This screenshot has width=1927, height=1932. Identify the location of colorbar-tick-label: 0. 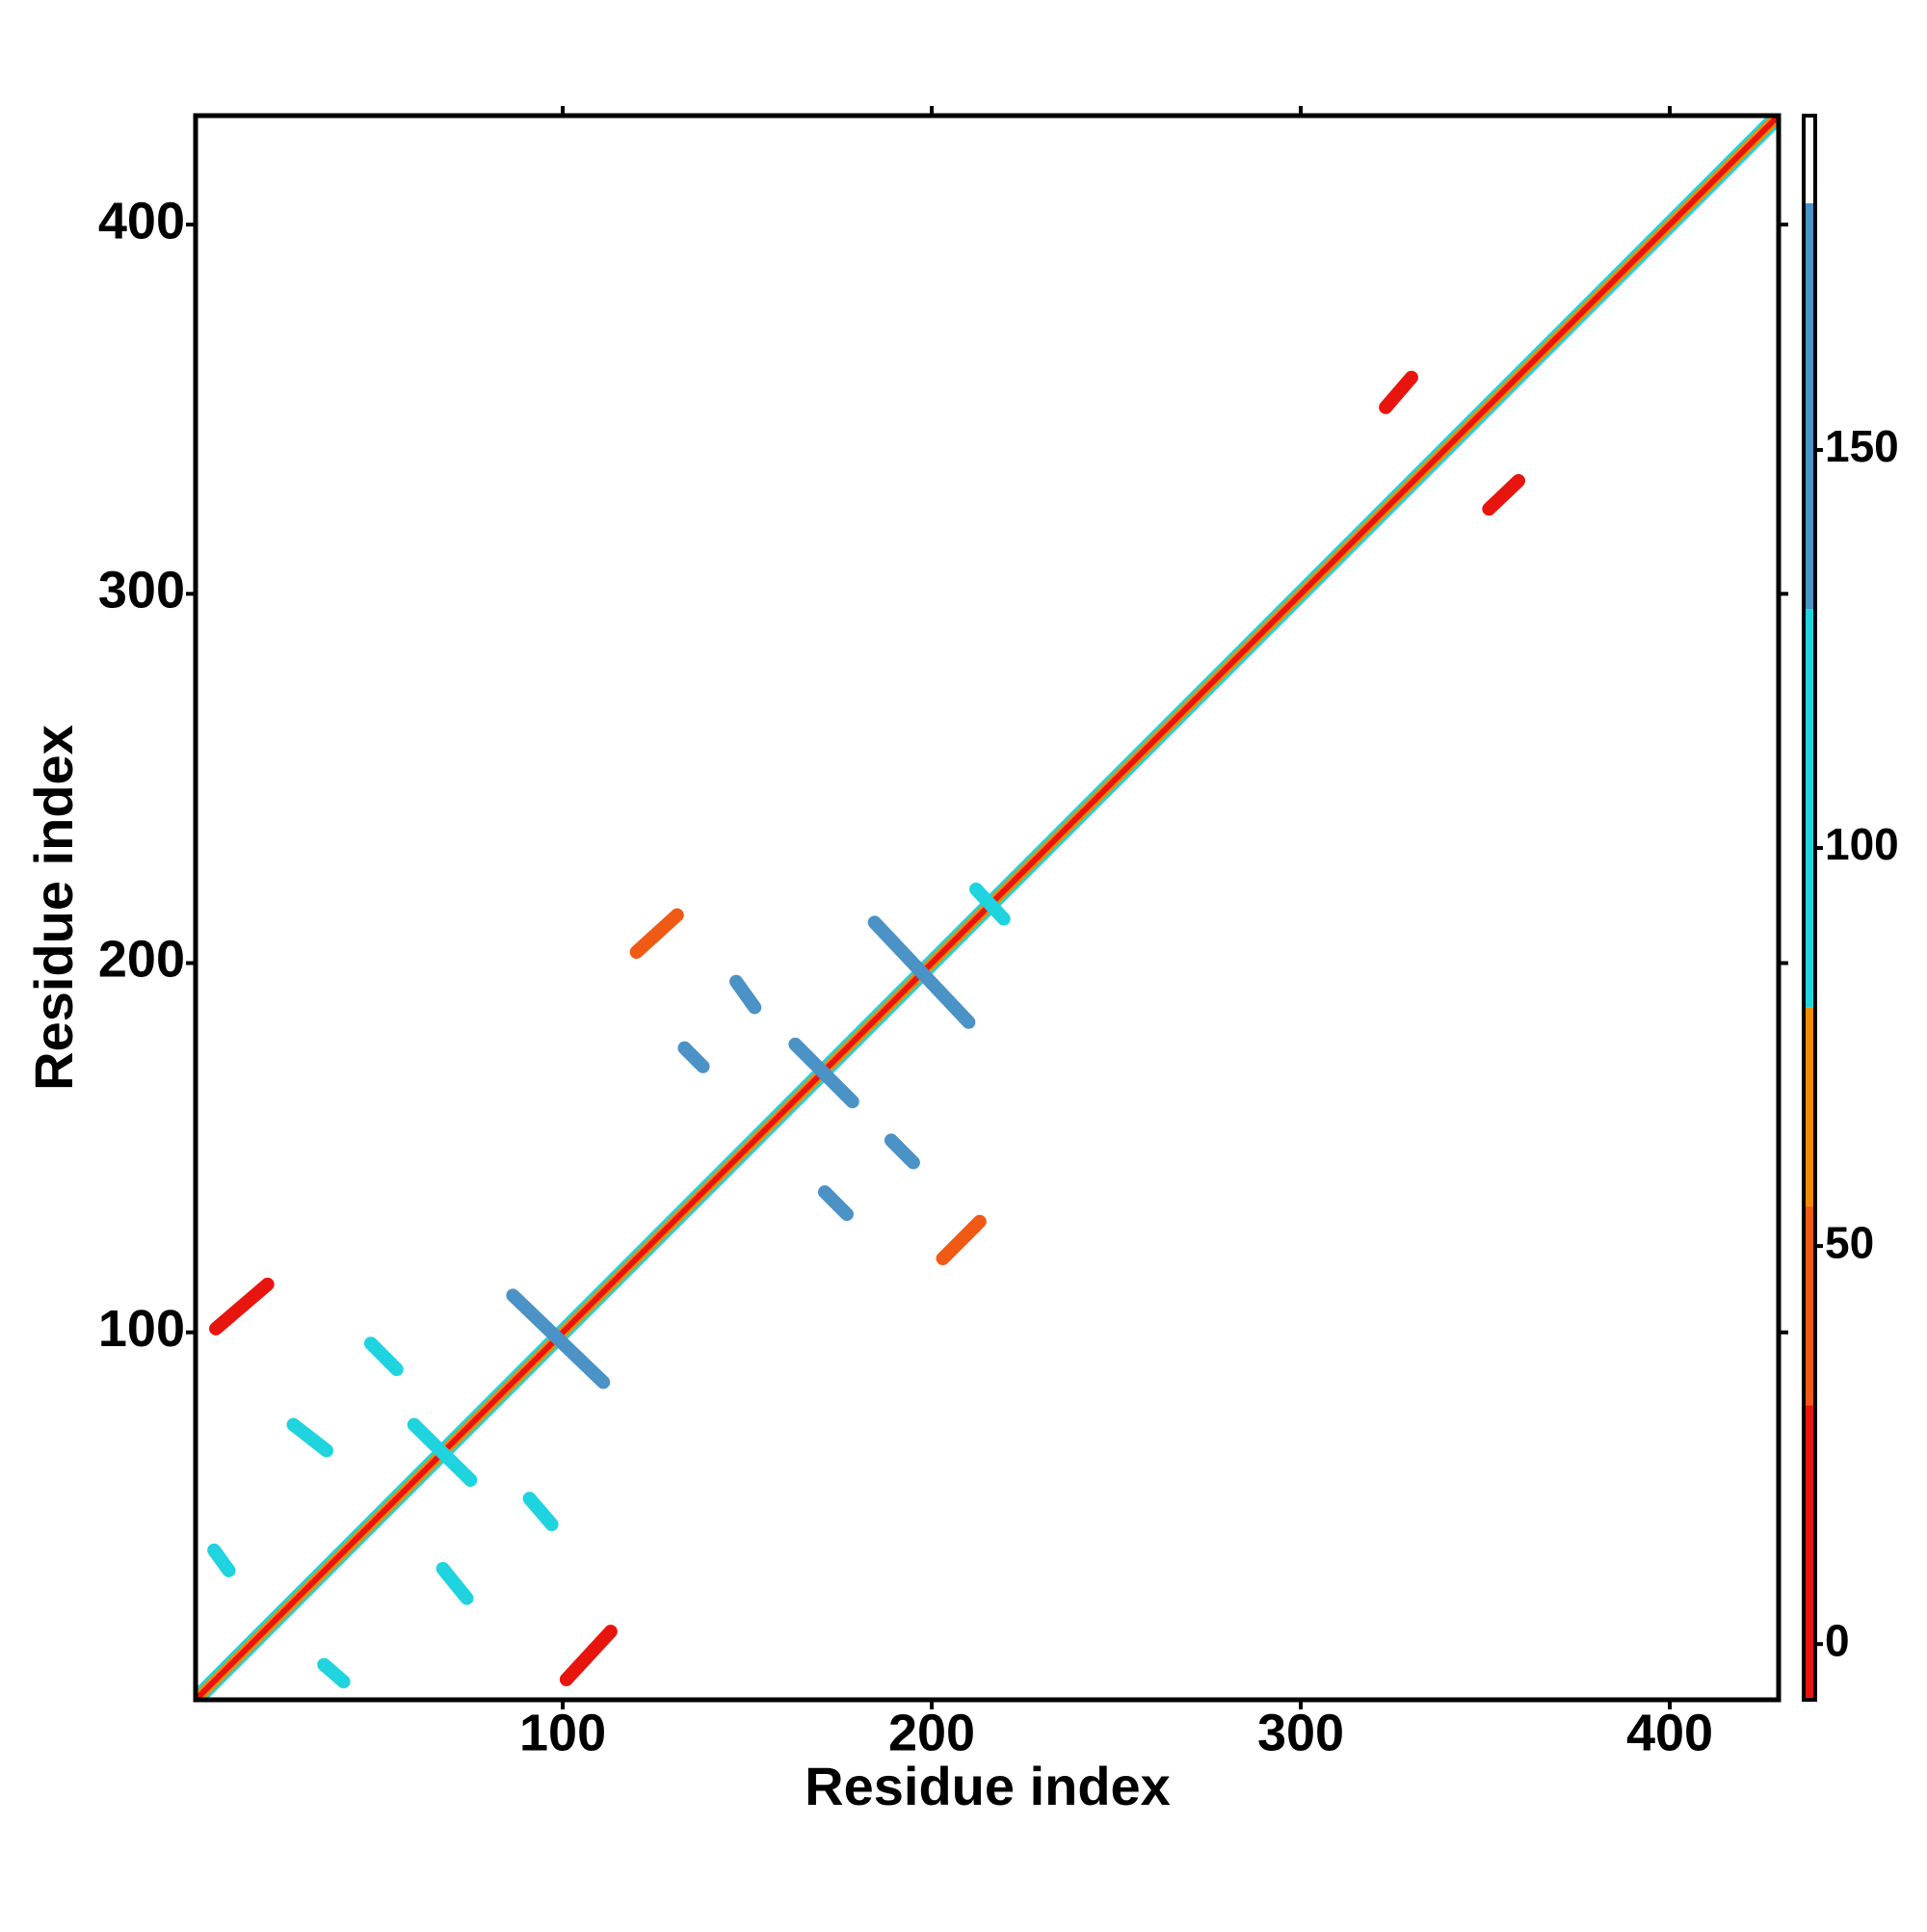
(1838, 1640).